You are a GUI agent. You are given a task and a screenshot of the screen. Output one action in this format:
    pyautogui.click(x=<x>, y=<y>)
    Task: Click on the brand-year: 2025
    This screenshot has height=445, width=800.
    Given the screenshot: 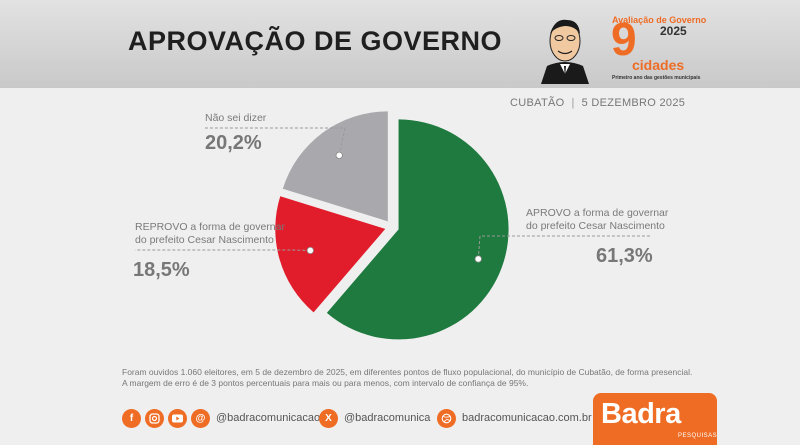 What is the action you would take?
    pyautogui.click(x=673, y=31)
    